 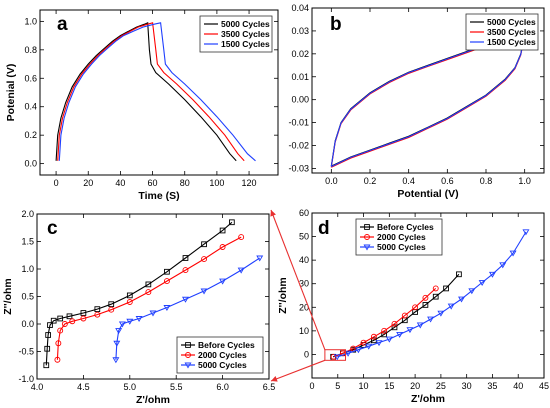 I want to click on y-tick-label: 20, so click(x=304, y=307).